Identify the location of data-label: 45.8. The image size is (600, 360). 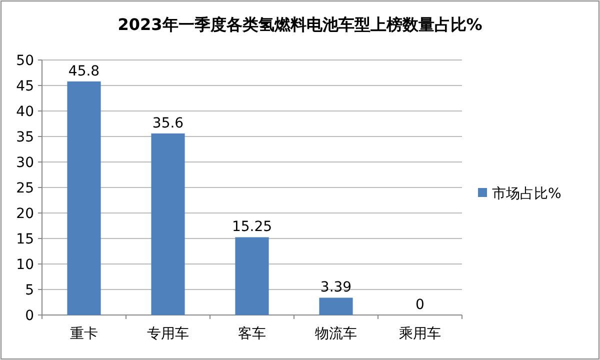
(84, 71).